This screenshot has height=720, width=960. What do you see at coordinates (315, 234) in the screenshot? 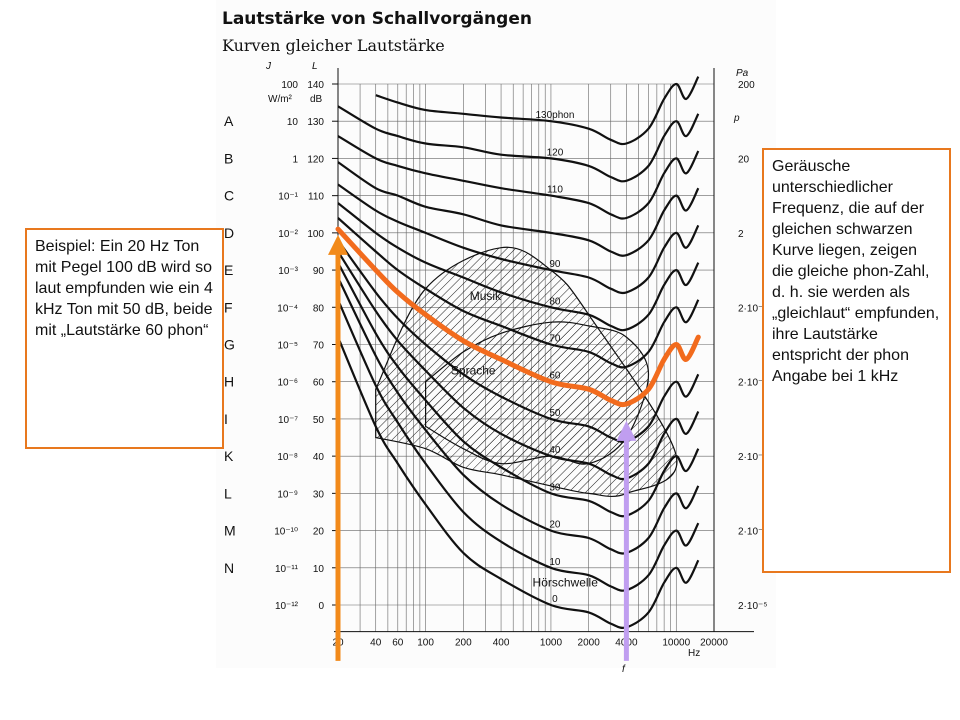
I see `y-tick-label: 100` at bounding box center [315, 234].